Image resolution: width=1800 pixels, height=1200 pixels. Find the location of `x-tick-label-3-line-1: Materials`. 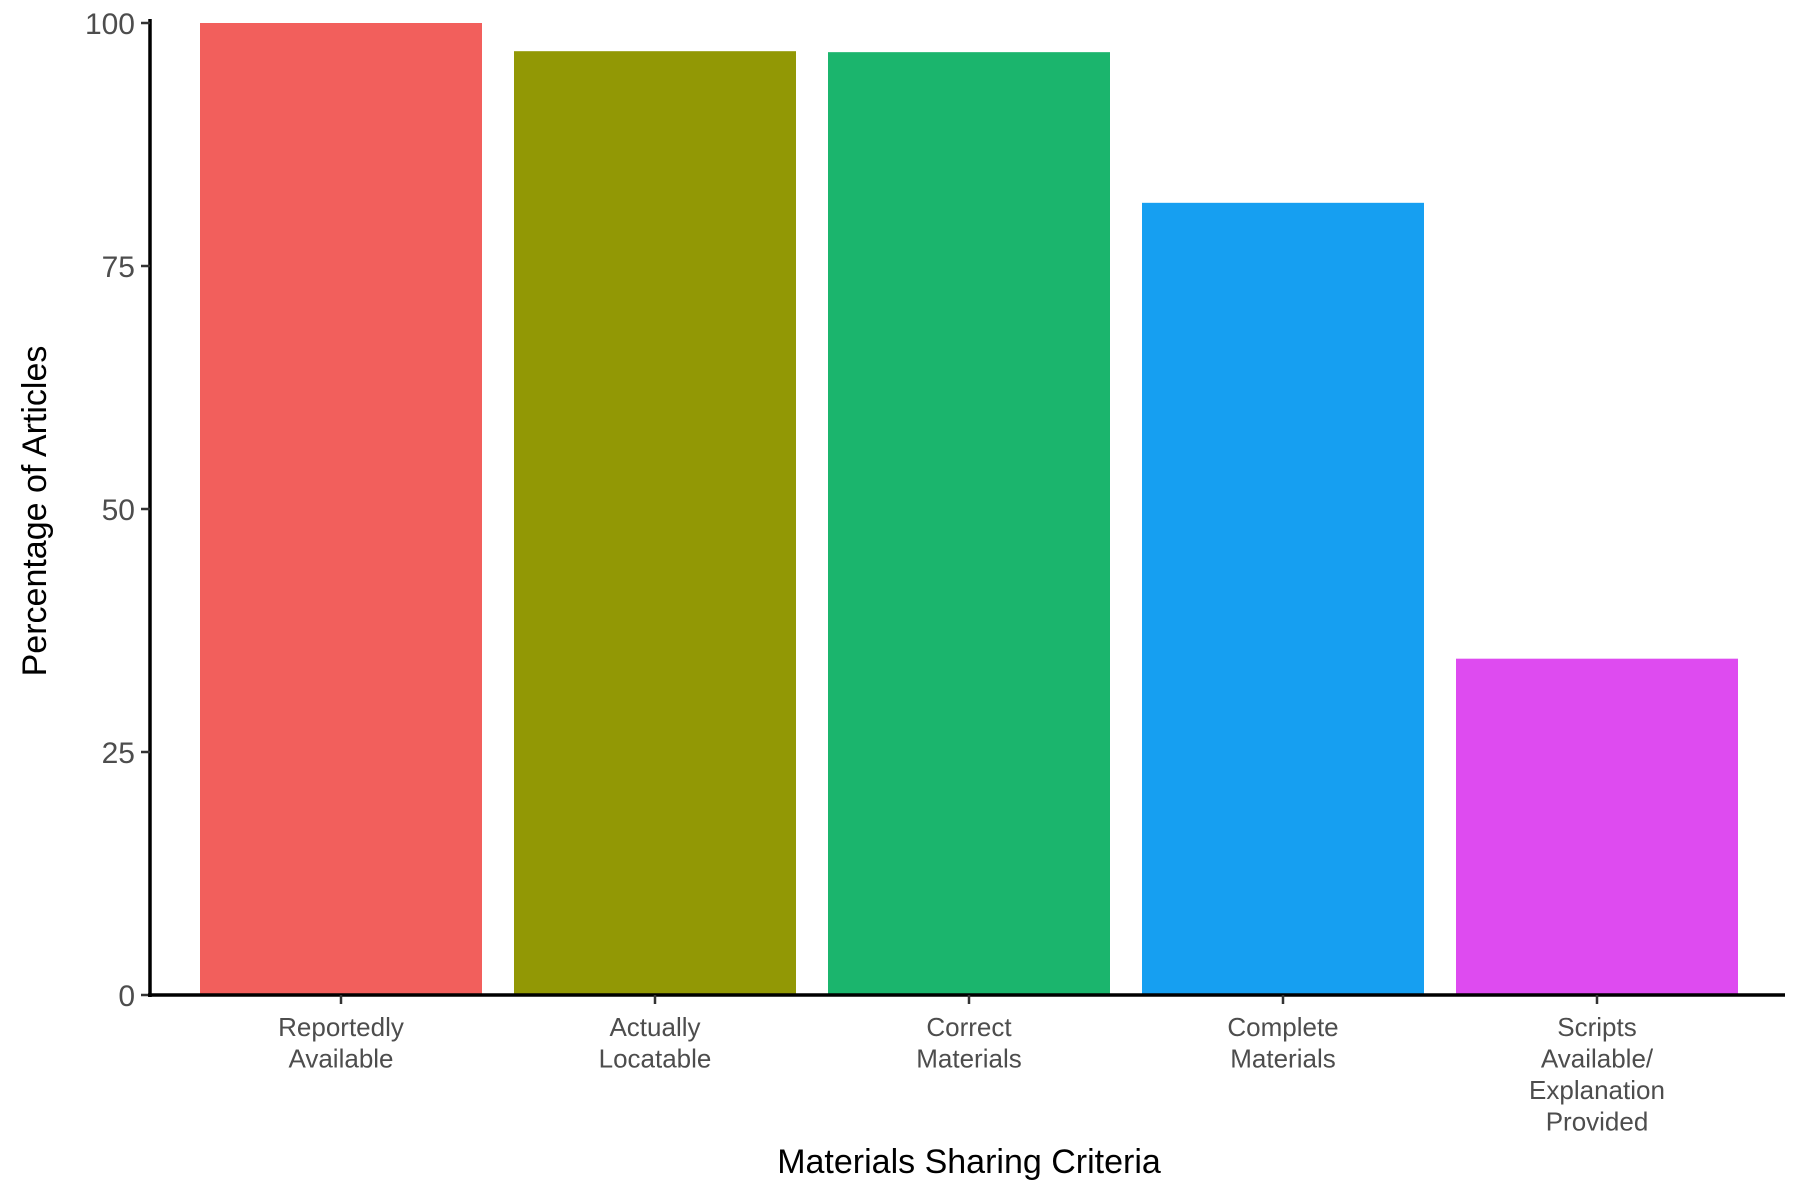

x-tick-label-3-line-1: Materials is located at coordinates (1282, 1059).